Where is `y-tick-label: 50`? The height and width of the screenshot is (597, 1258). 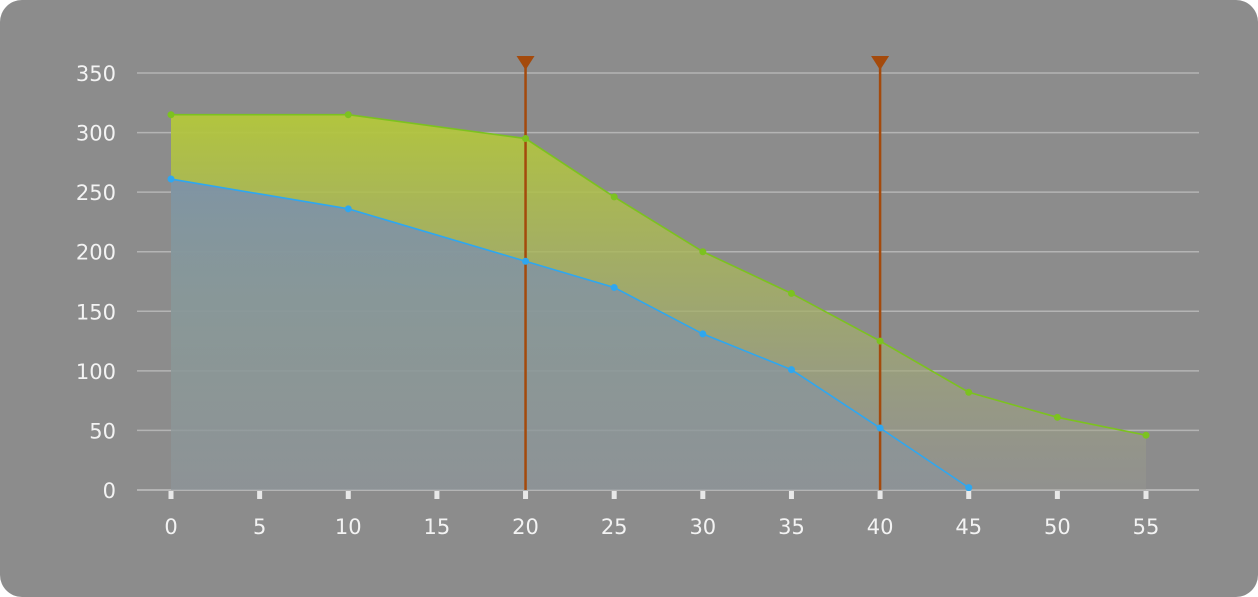
y-tick-label: 50 is located at coordinates (102, 431).